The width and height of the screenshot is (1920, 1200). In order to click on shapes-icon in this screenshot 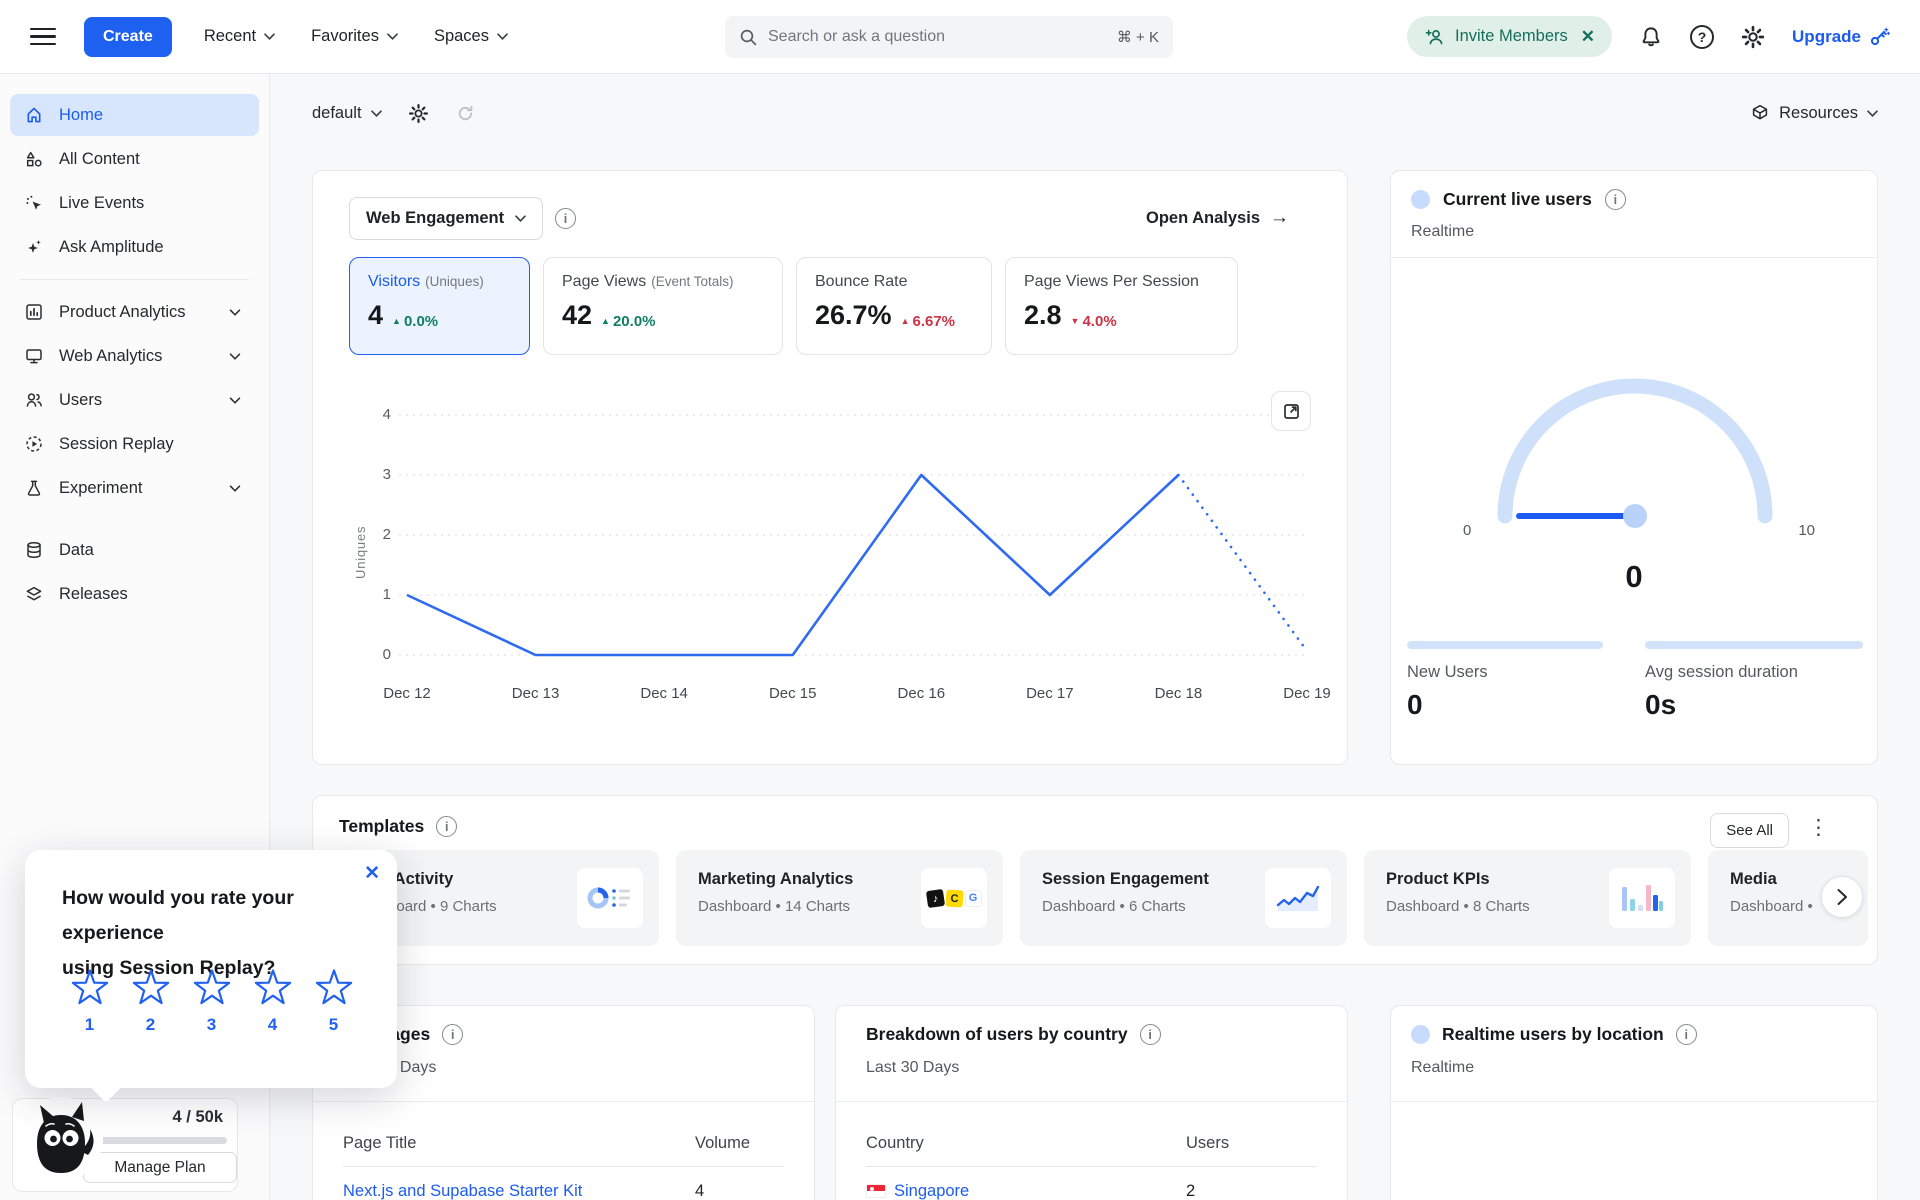, I will do `click(34, 159)`.